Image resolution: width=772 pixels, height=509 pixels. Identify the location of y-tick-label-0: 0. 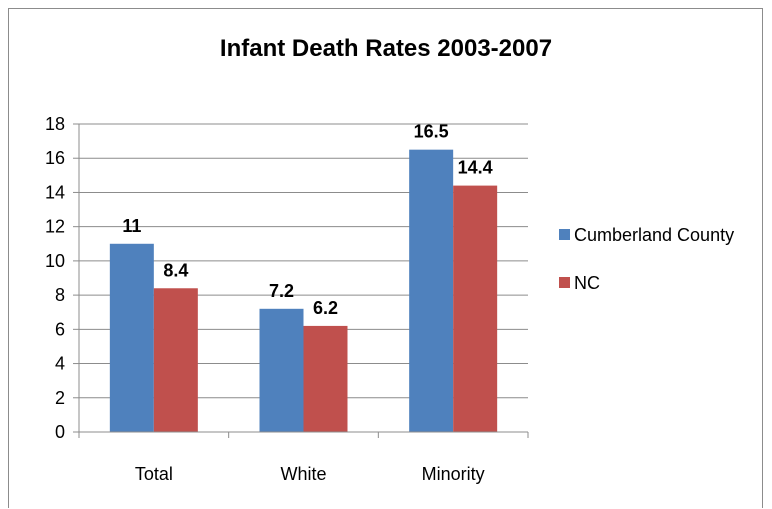
(60, 432).